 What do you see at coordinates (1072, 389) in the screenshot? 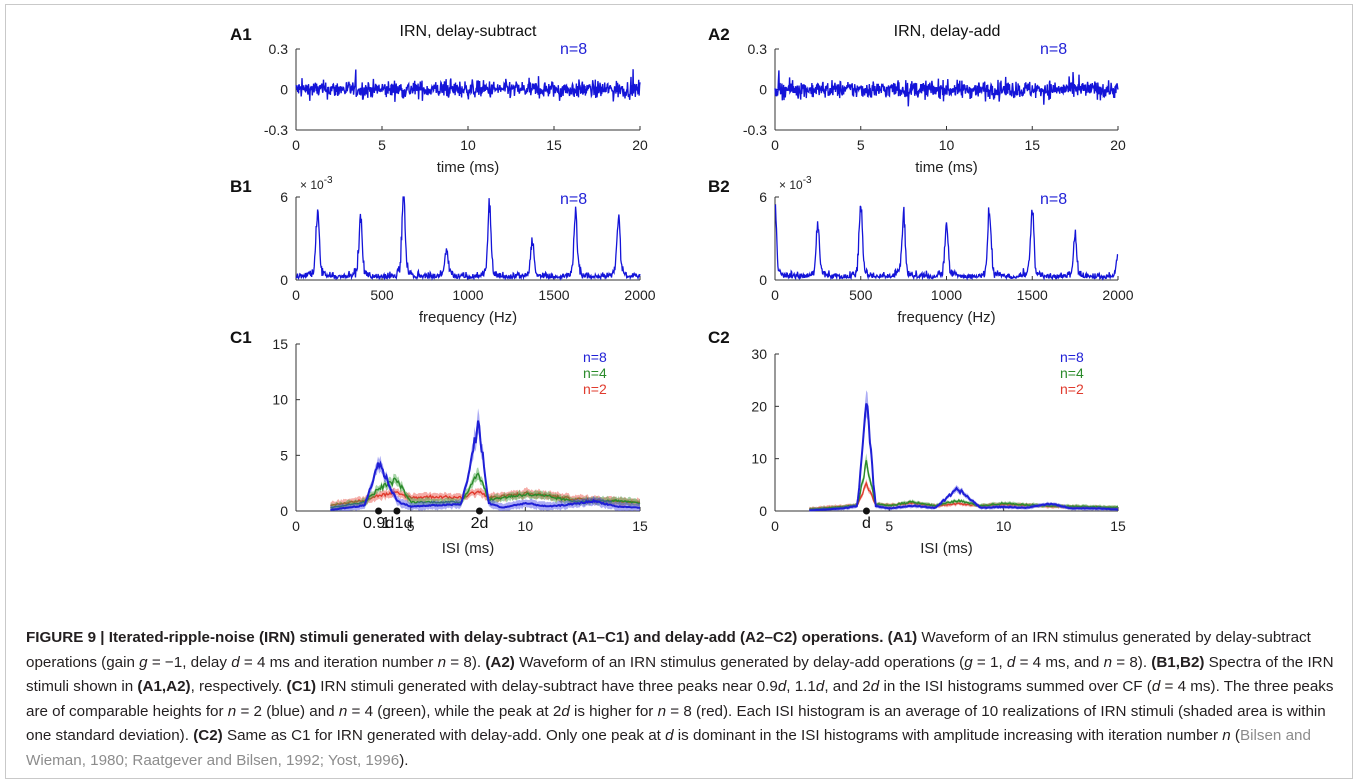
I see `legend-n2: n=2` at bounding box center [1072, 389].